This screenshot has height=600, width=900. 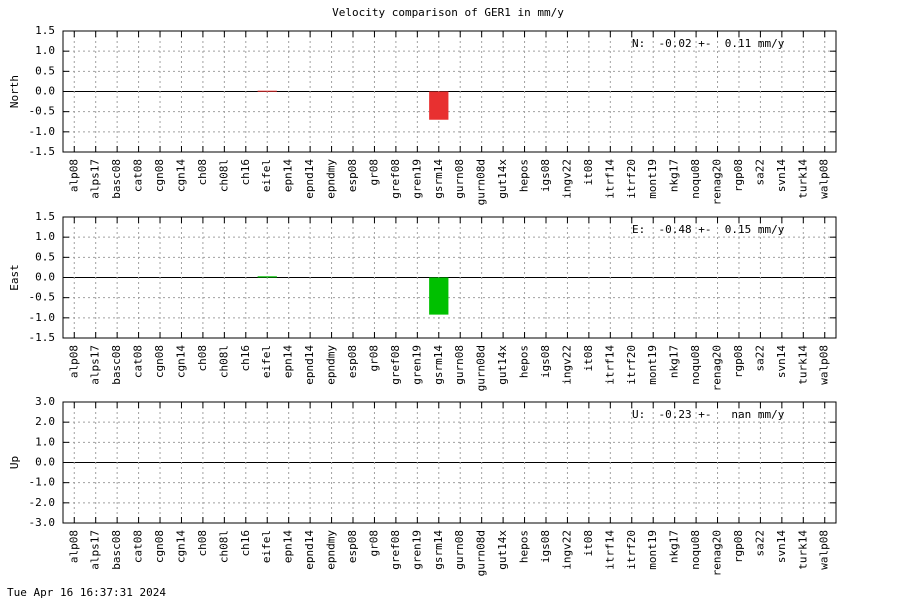 What do you see at coordinates (202, 543) in the screenshot?
I see `x-tick-label: ch08` at bounding box center [202, 543].